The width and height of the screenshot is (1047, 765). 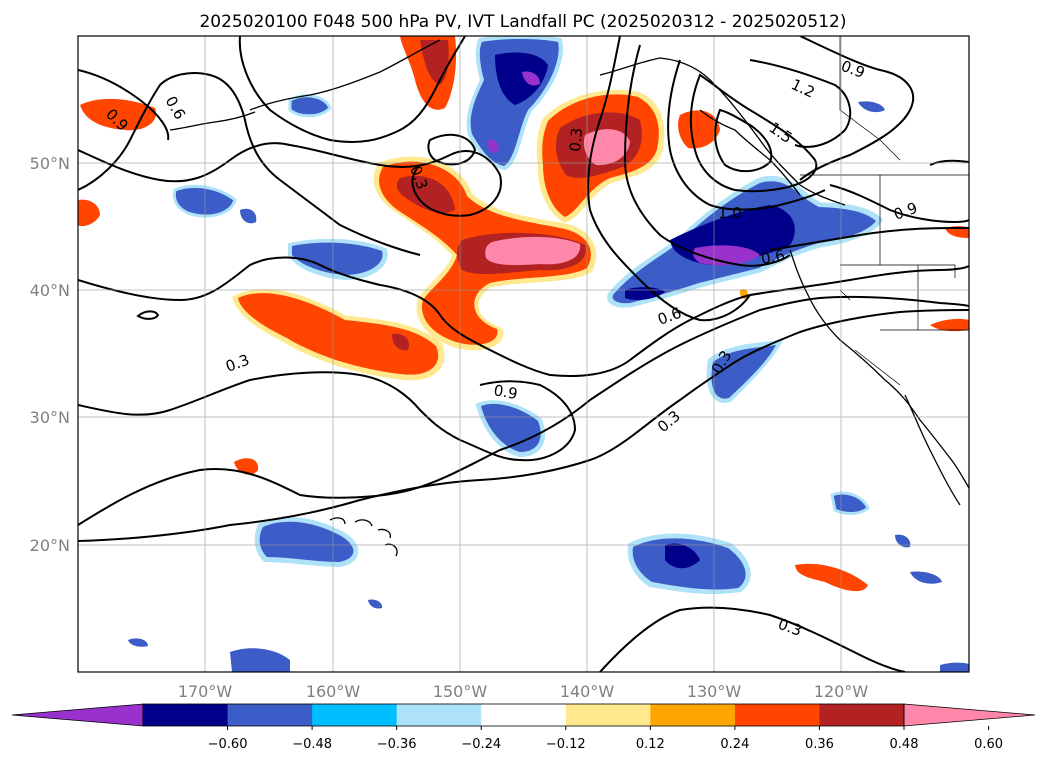 What do you see at coordinates (576, 139) in the screenshot?
I see `contour-label: 0.3` at bounding box center [576, 139].